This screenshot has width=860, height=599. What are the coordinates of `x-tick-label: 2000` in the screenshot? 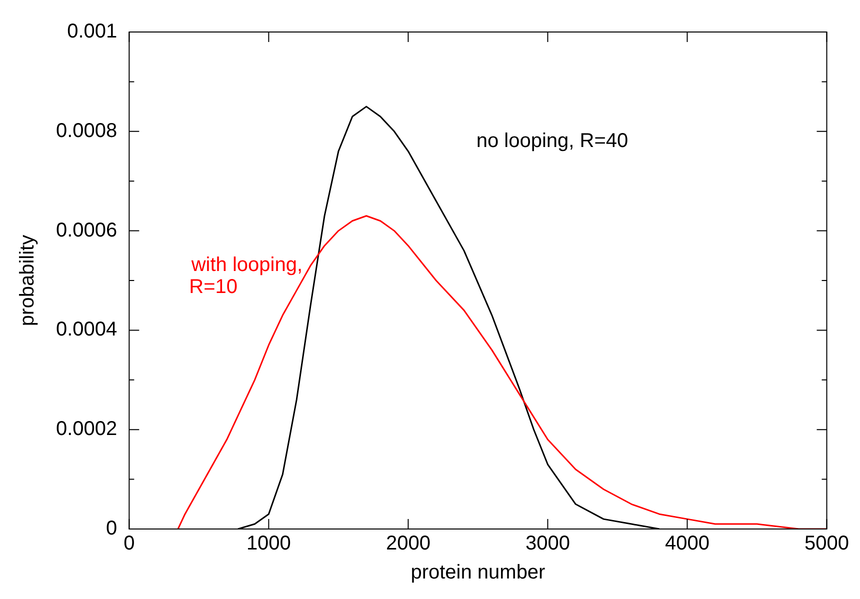 It's located at (408, 543).